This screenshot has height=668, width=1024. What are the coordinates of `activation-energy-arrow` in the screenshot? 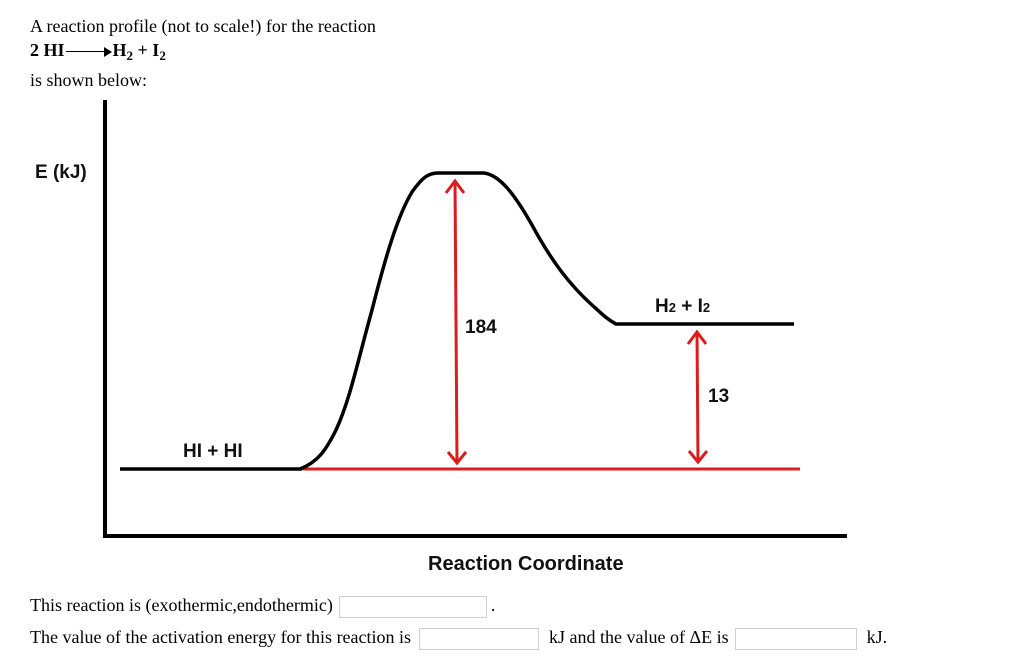 It's located at (456, 322).